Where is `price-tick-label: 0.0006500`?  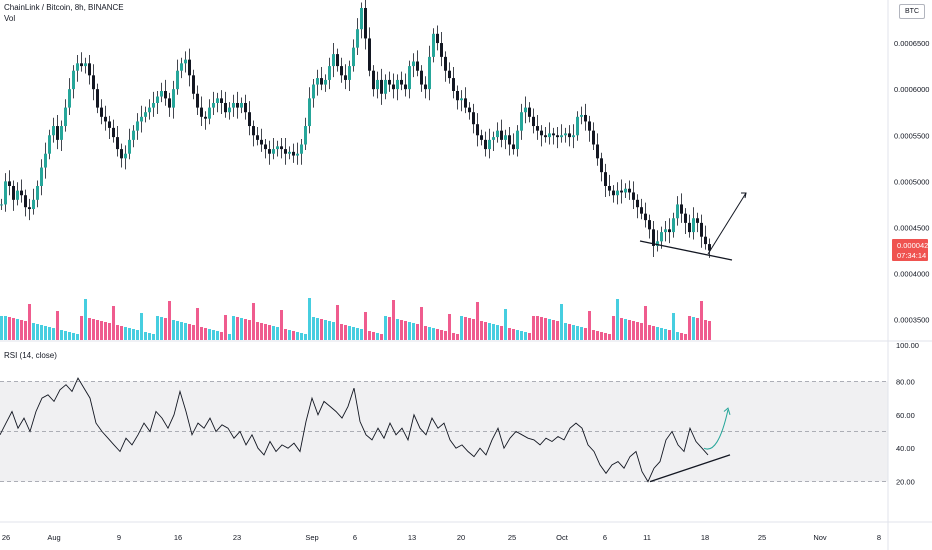 price-tick-label: 0.0006500 is located at coordinates (911, 43).